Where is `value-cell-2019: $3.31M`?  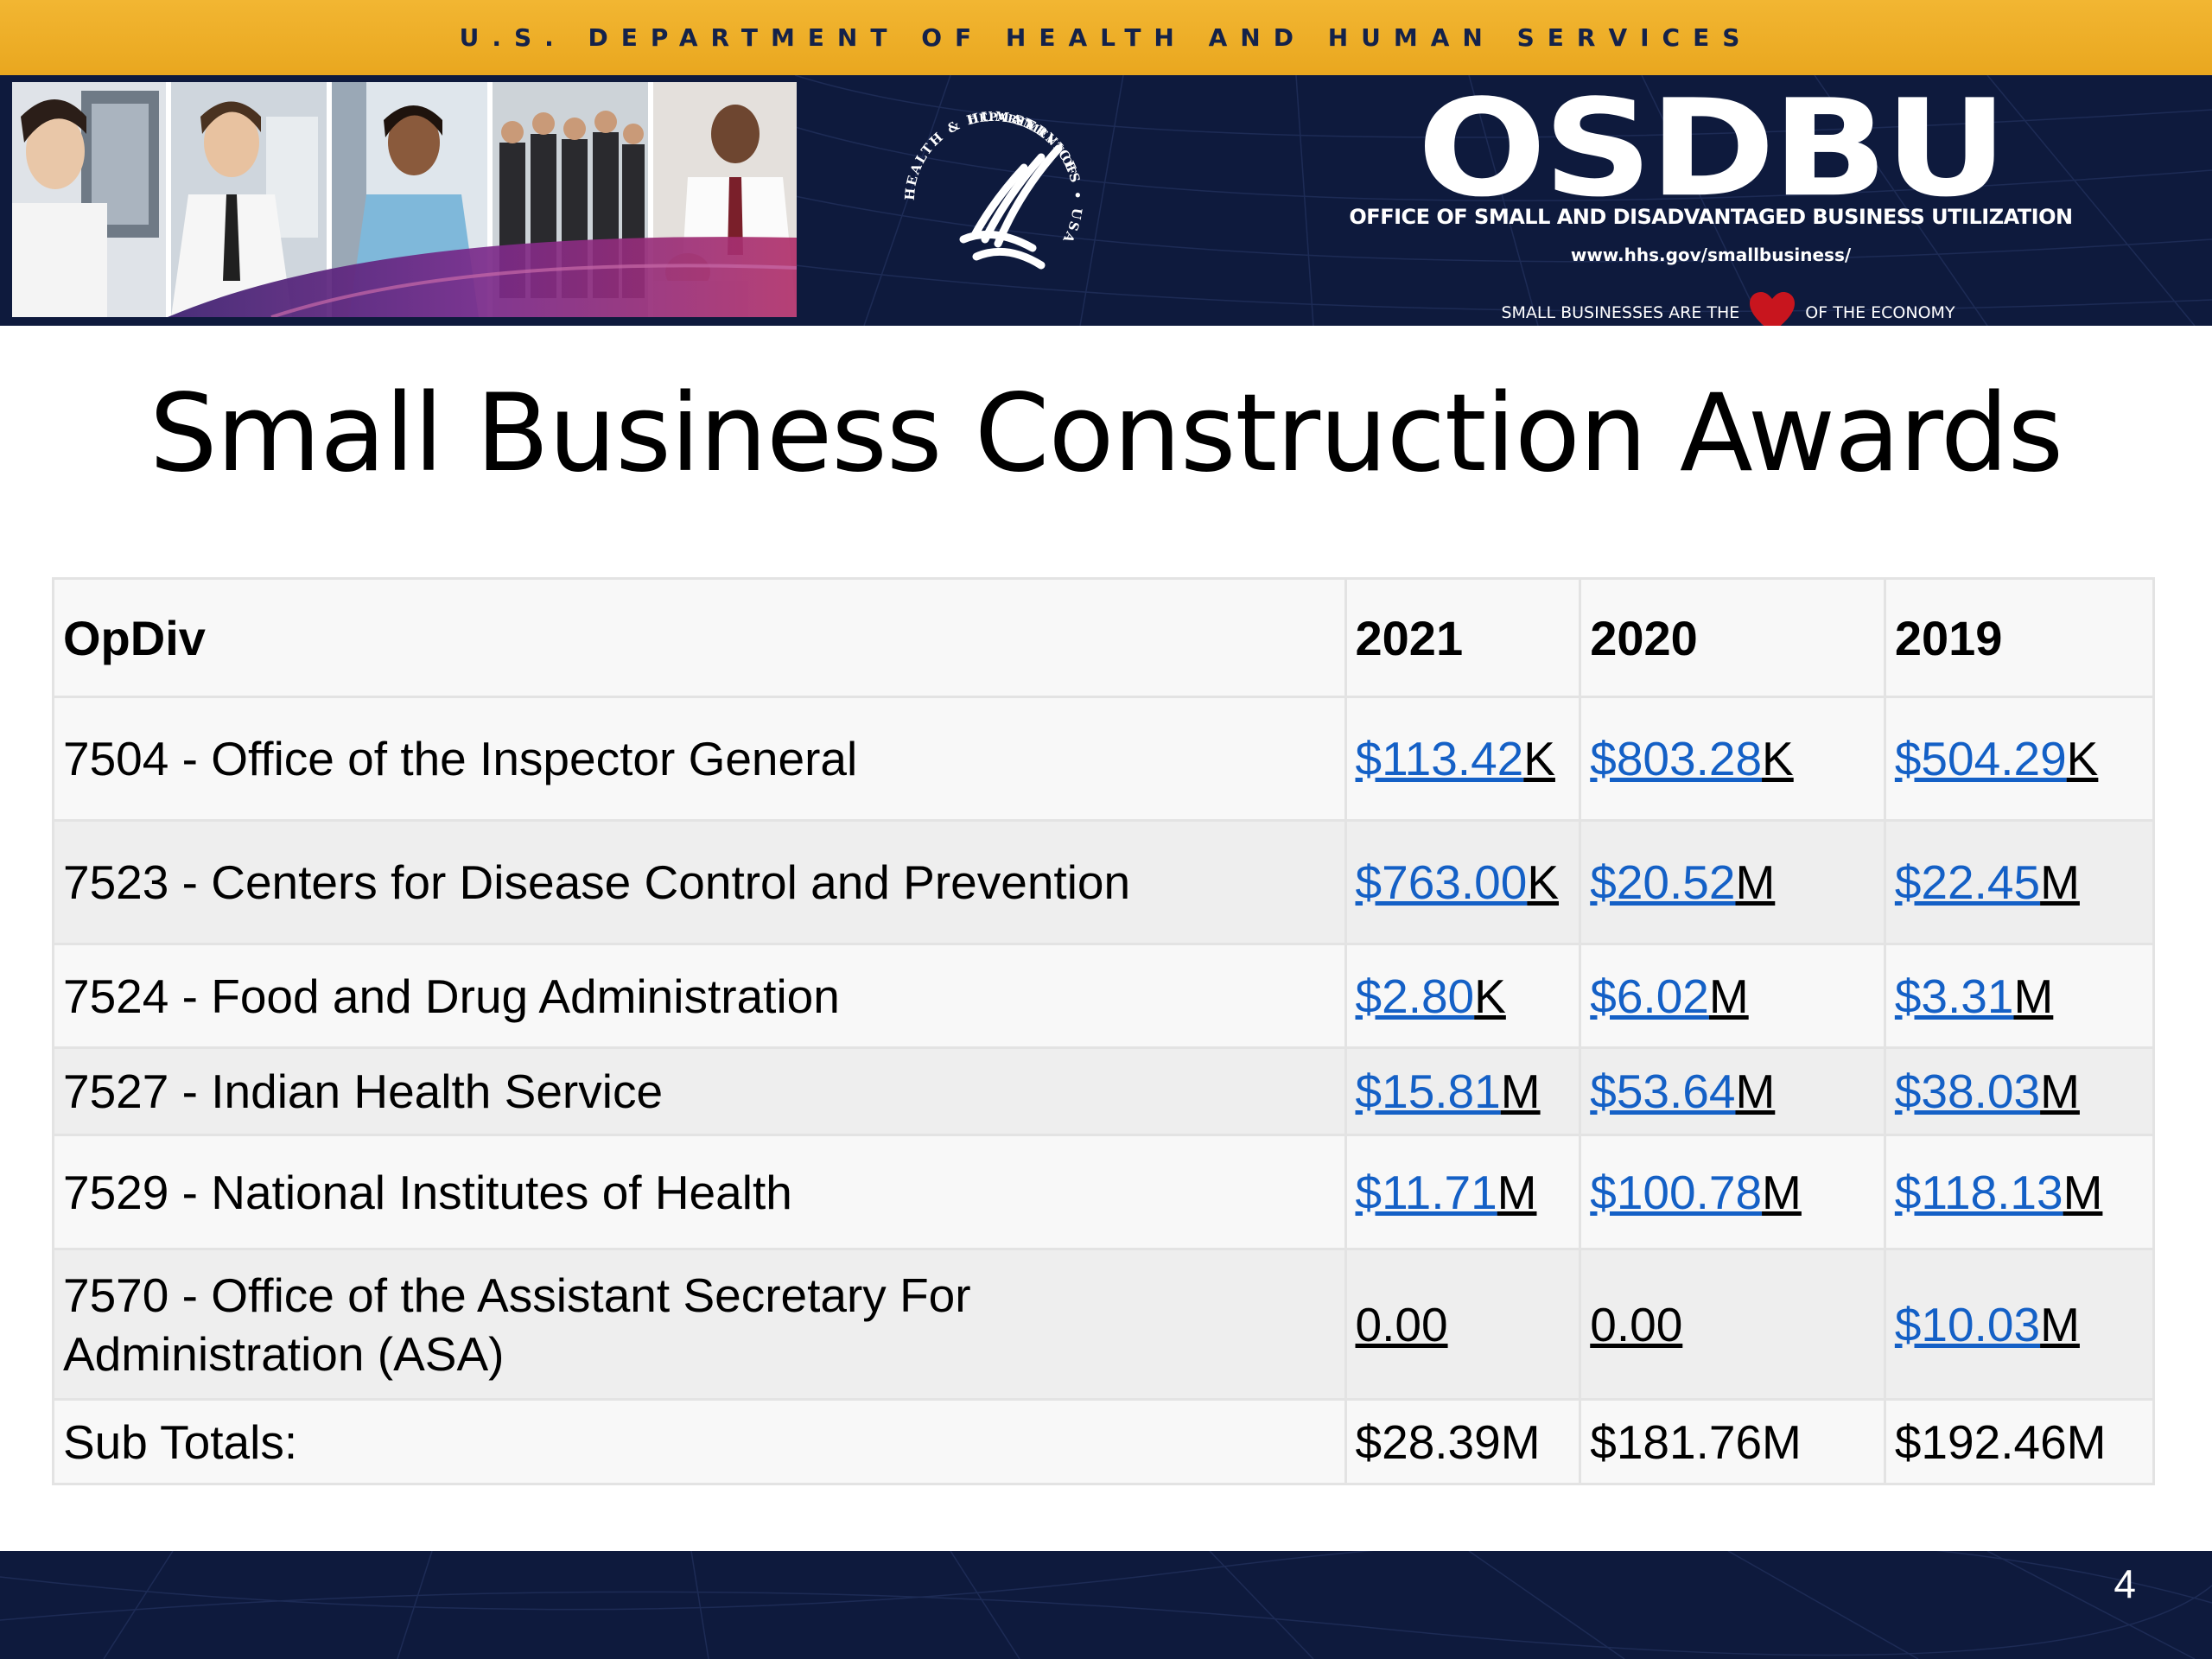
value-cell-2019: $3.31M is located at coordinates (2019, 996).